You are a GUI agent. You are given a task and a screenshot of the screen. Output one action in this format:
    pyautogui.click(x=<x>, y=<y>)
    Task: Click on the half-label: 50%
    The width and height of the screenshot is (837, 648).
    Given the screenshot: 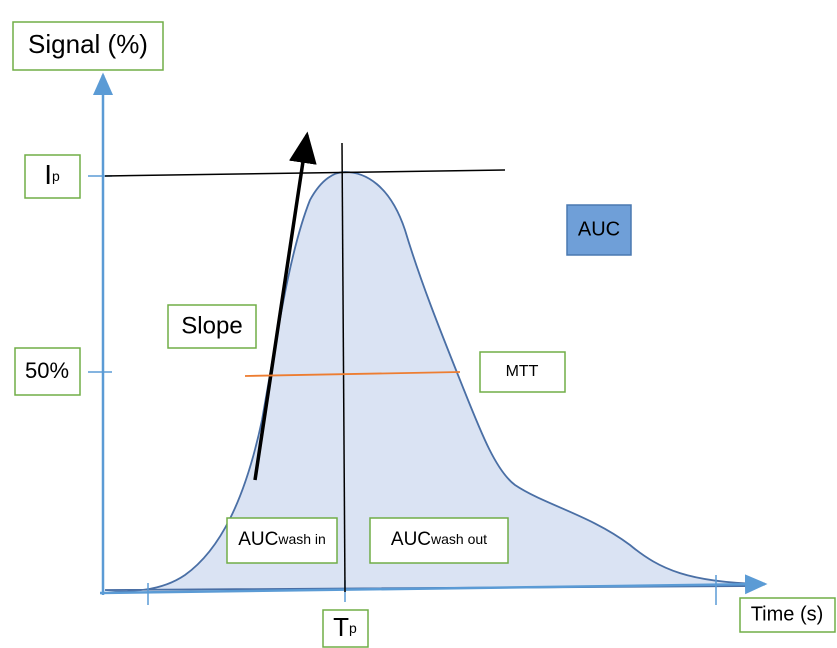 What is the action you would take?
    pyautogui.click(x=47, y=370)
    